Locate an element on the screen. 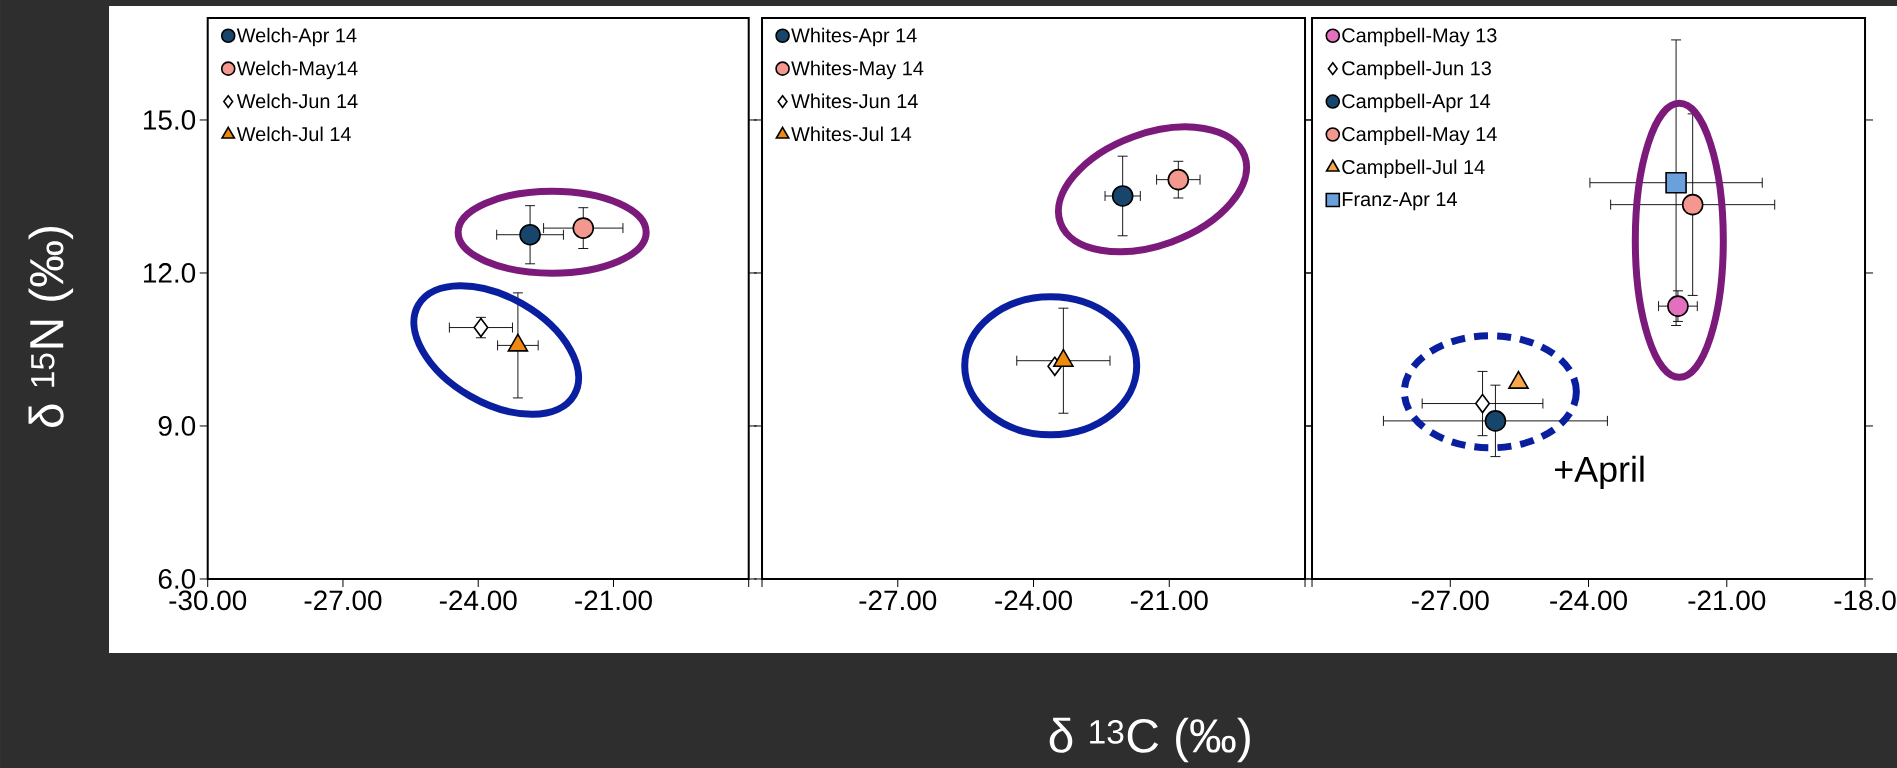  annotation: +April is located at coordinates (1599, 472).